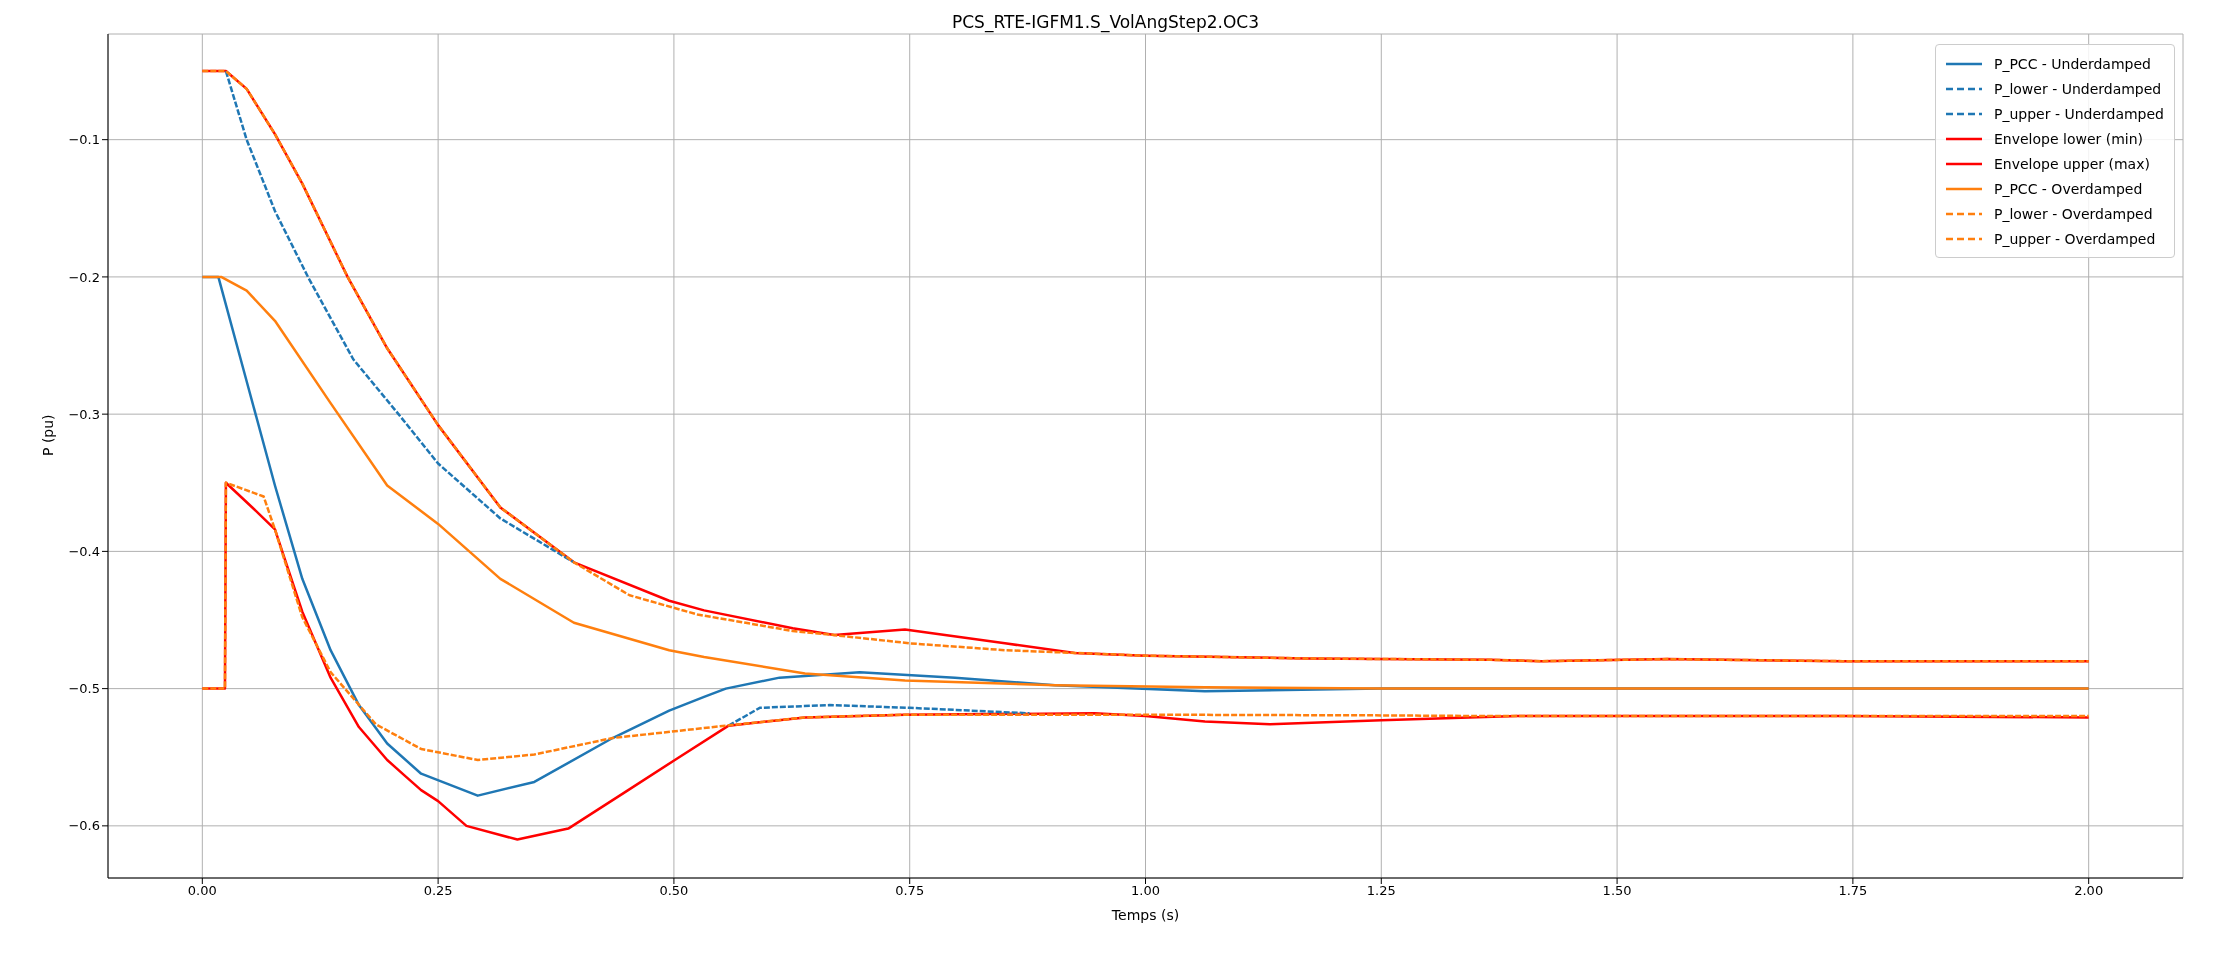 Image resolution: width=2213 pixels, height=973 pixels. Describe the element at coordinates (84, 277) in the screenshot. I see `y-tick-label: −0.2` at that location.